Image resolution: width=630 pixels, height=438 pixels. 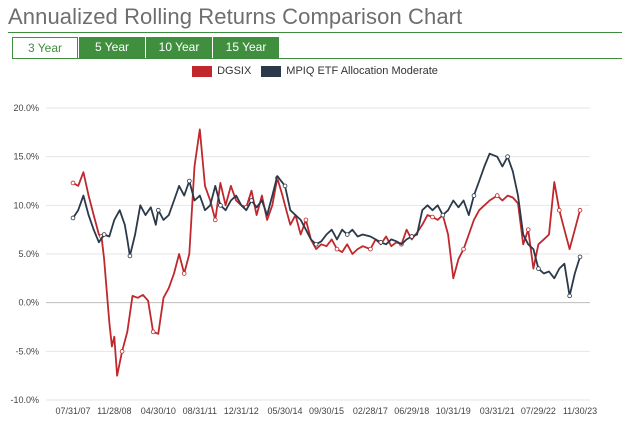 What do you see at coordinates (317, 58) in the screenshot?
I see `tabs-divider` at bounding box center [317, 58].